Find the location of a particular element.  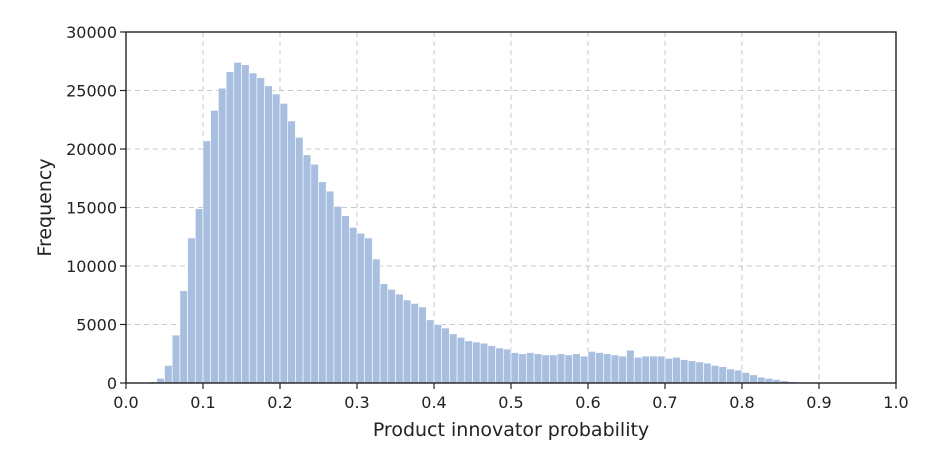

x-tick-label: 0.5 is located at coordinates (510, 402).